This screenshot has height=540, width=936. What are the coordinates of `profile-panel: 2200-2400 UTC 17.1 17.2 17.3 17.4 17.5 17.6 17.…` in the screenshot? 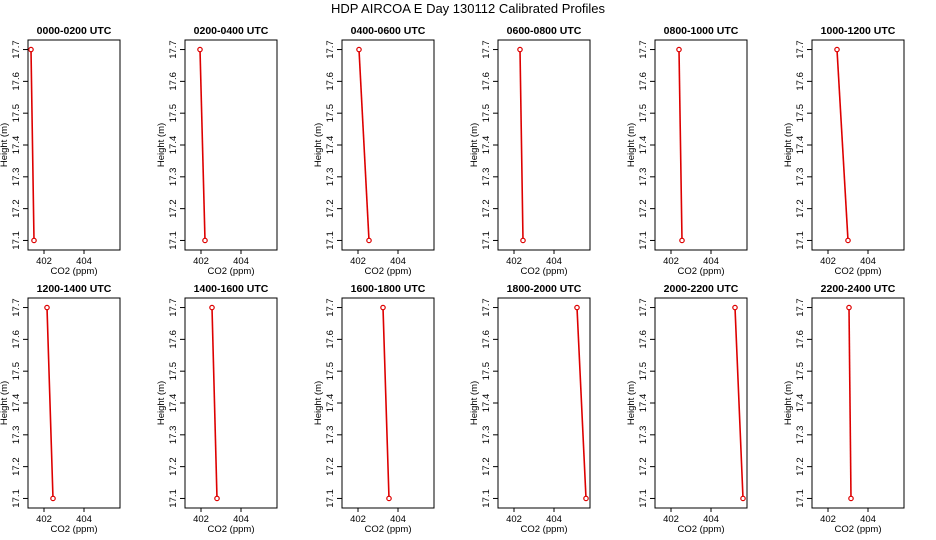 It's located at (844, 409).